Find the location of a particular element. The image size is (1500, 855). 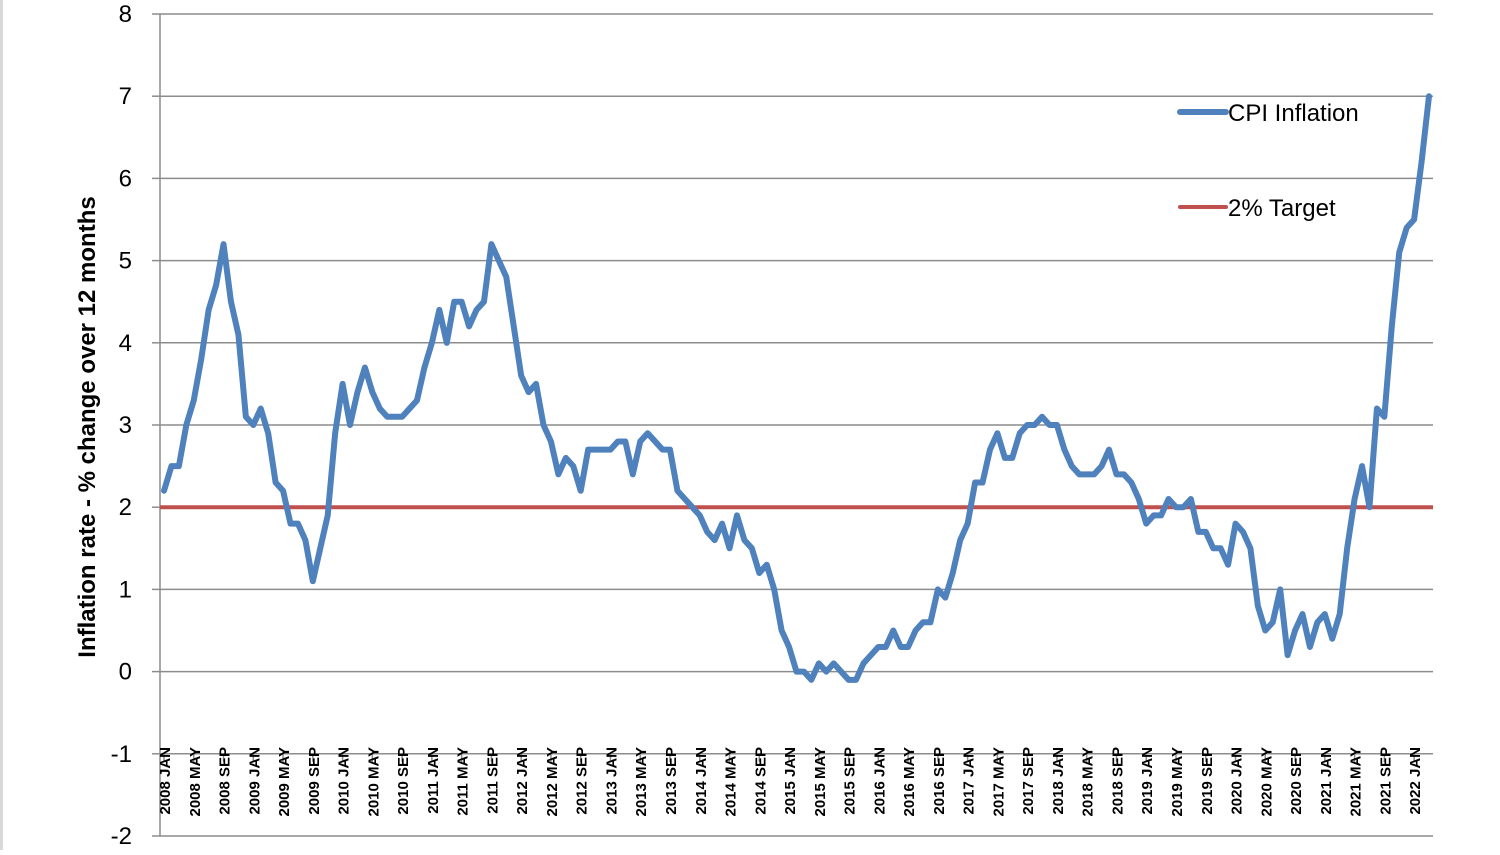

x-tick-label: 2008 SEP is located at coordinates (225, 781).